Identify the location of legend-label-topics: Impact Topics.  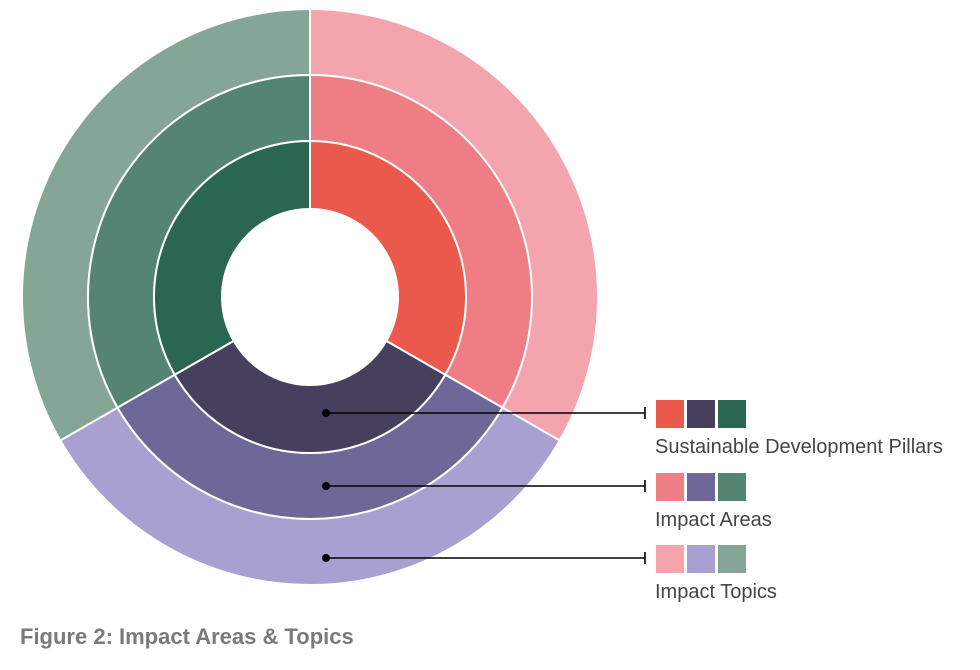
(716, 592).